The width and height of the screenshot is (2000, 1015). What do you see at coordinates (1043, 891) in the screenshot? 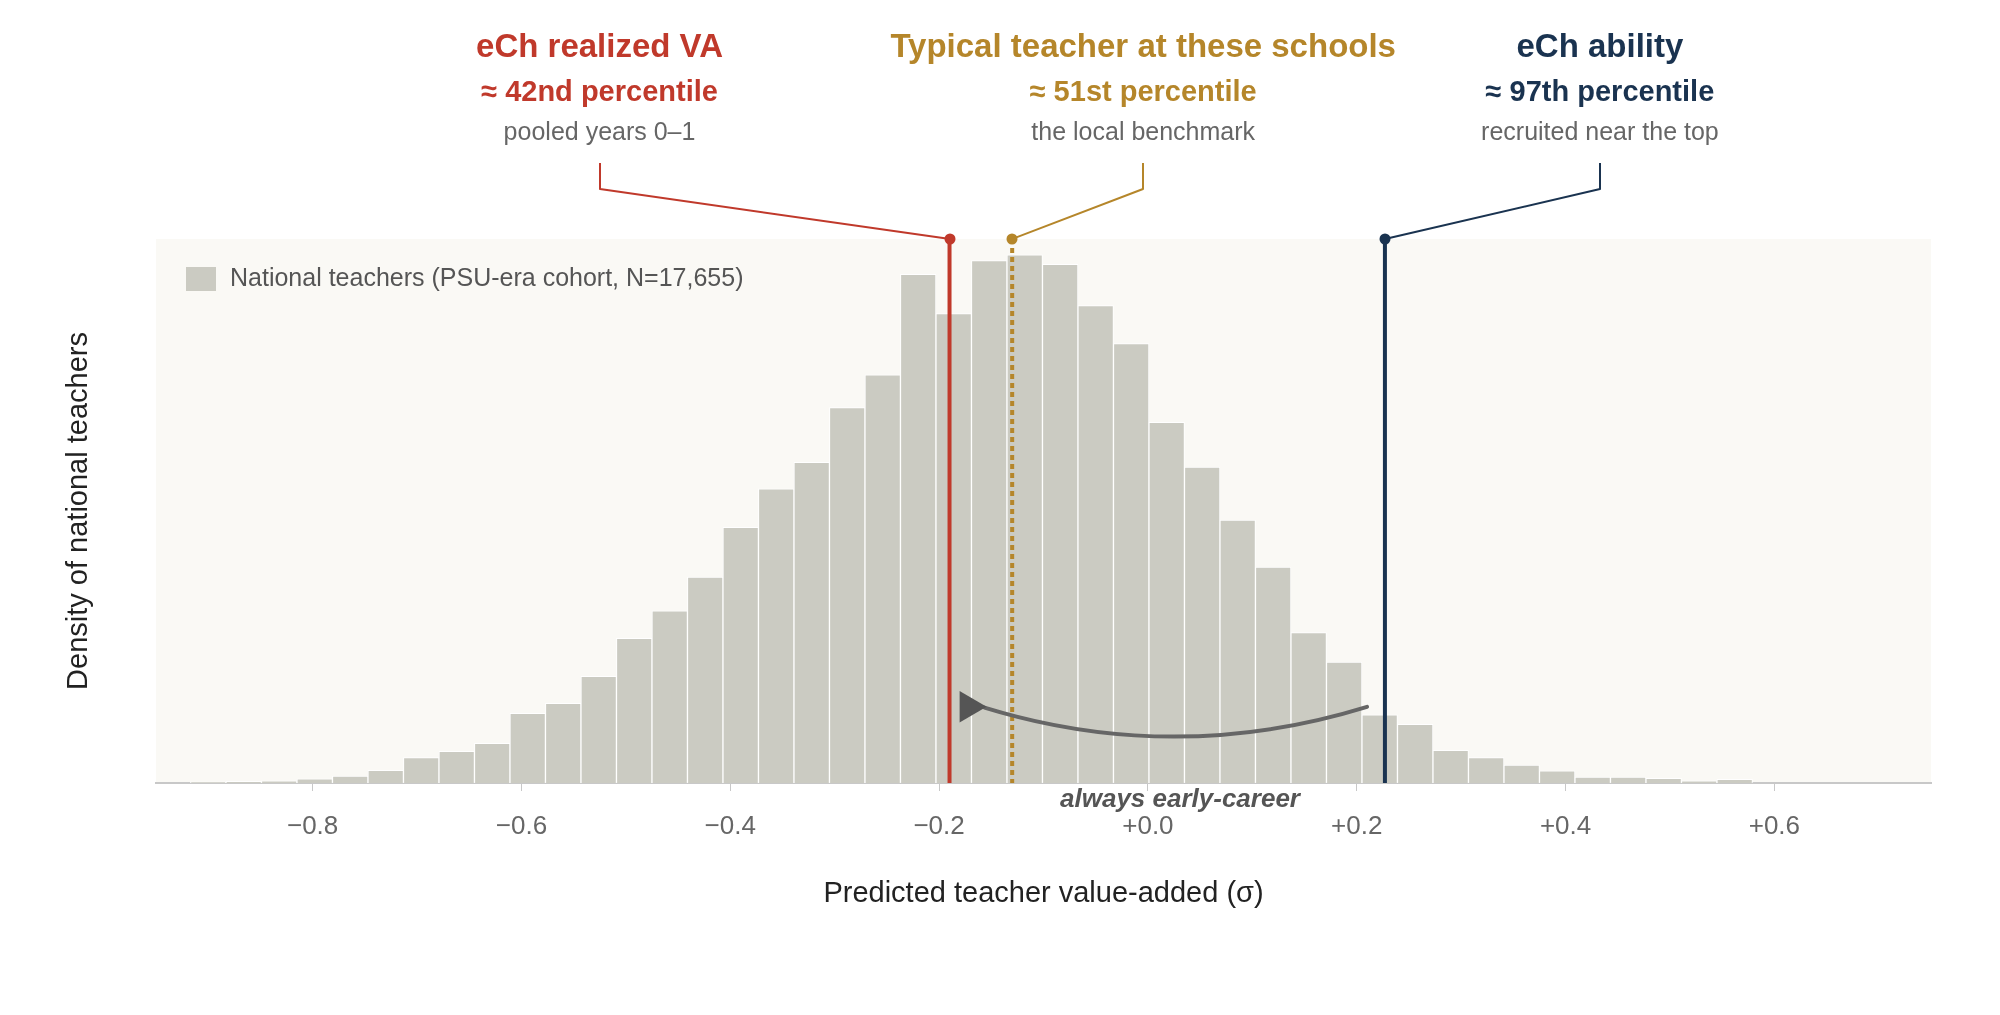
I see `x-axis-title: Predicted teacher value-added (σ)` at bounding box center [1043, 891].